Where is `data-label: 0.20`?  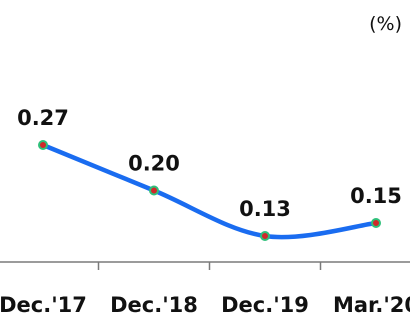
data-label: 0.20 is located at coordinates (154, 164).